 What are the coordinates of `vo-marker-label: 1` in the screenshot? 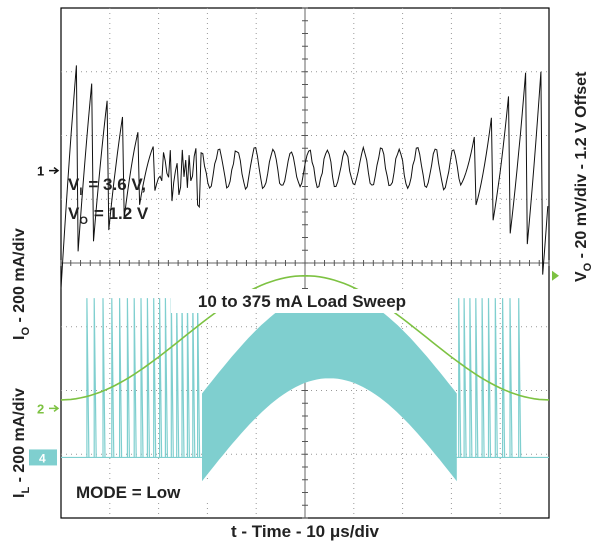 It's located at (40, 171).